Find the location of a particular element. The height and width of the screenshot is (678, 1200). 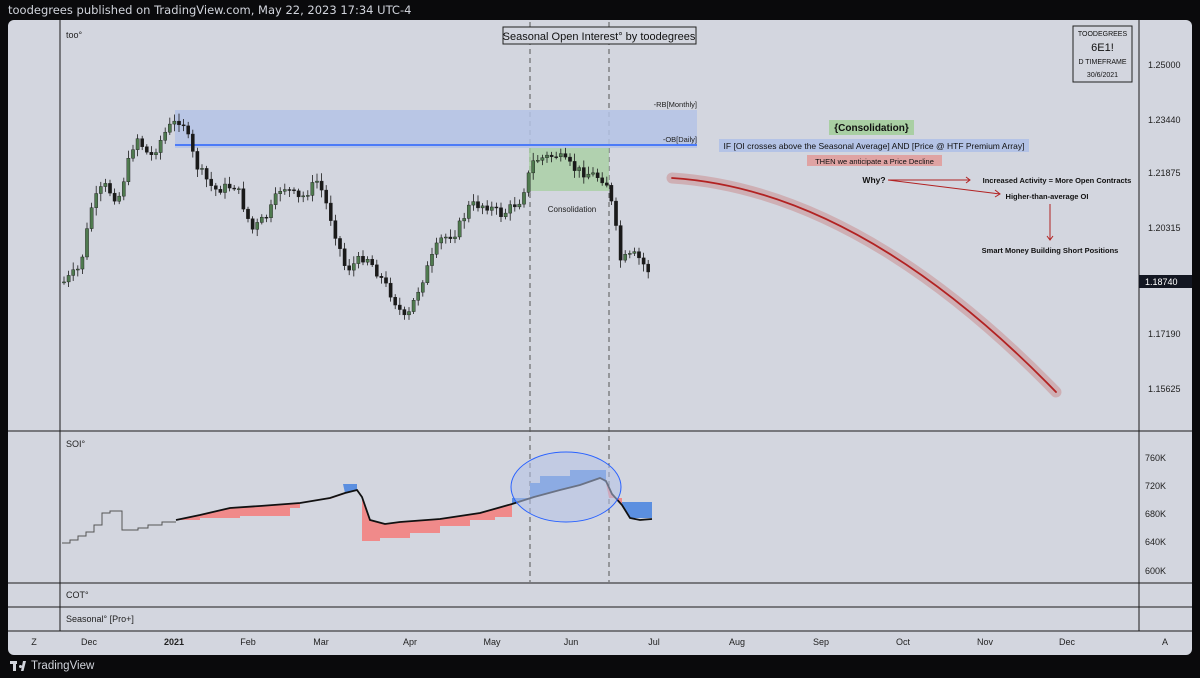

symbol-label: too° is located at coordinates (74, 35).